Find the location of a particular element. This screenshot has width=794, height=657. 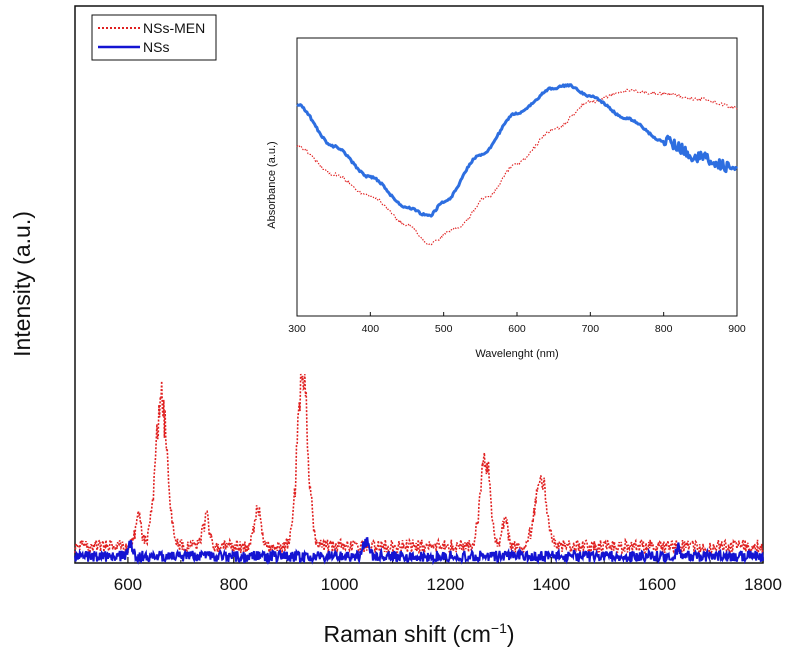

inset-series-group is located at coordinates (517, 164).